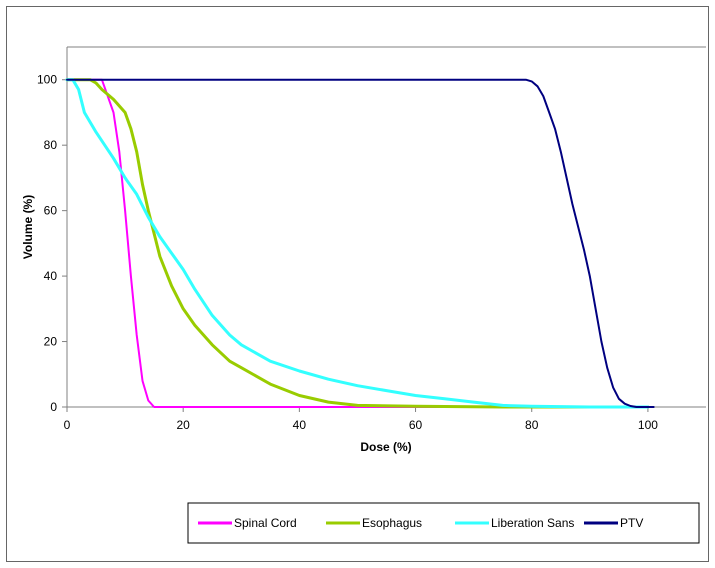  Describe the element at coordinates (385, 447) in the screenshot. I see `x-axis-title: Dose (%)` at that location.